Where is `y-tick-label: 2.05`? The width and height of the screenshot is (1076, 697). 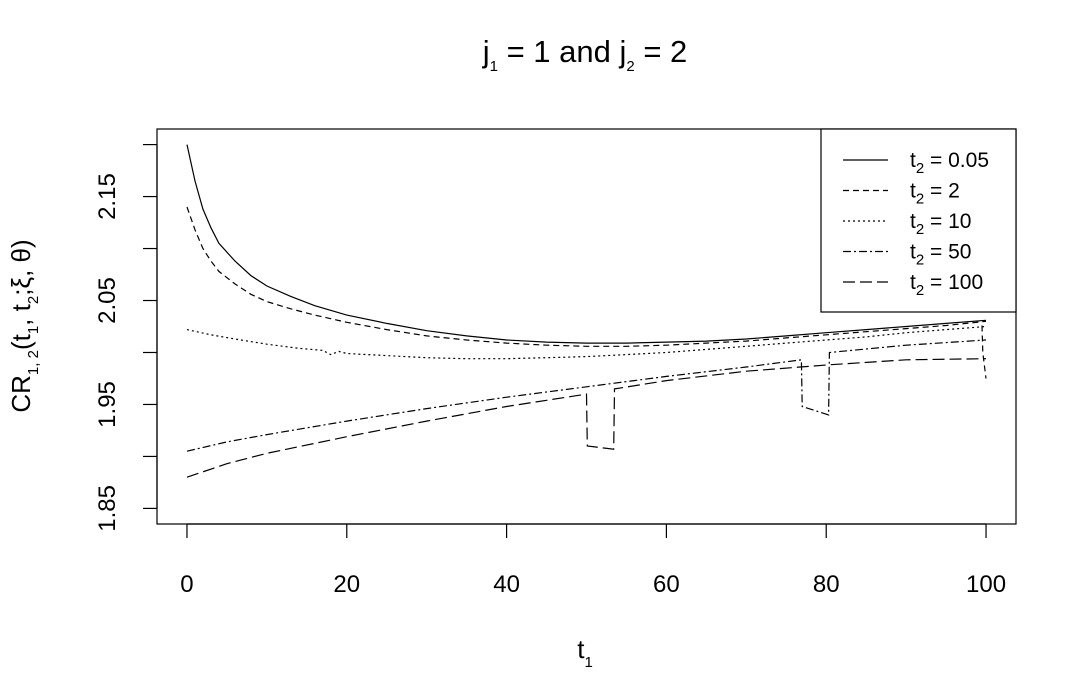 y-tick-label: 2.05 is located at coordinates (107, 300).